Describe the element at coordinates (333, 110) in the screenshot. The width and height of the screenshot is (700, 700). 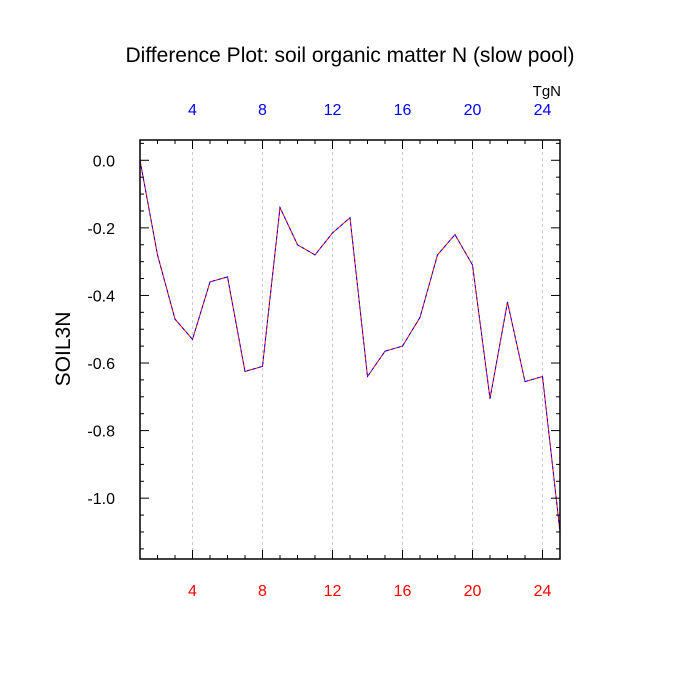
I see `x-tick-label-top-12: 12` at that location.